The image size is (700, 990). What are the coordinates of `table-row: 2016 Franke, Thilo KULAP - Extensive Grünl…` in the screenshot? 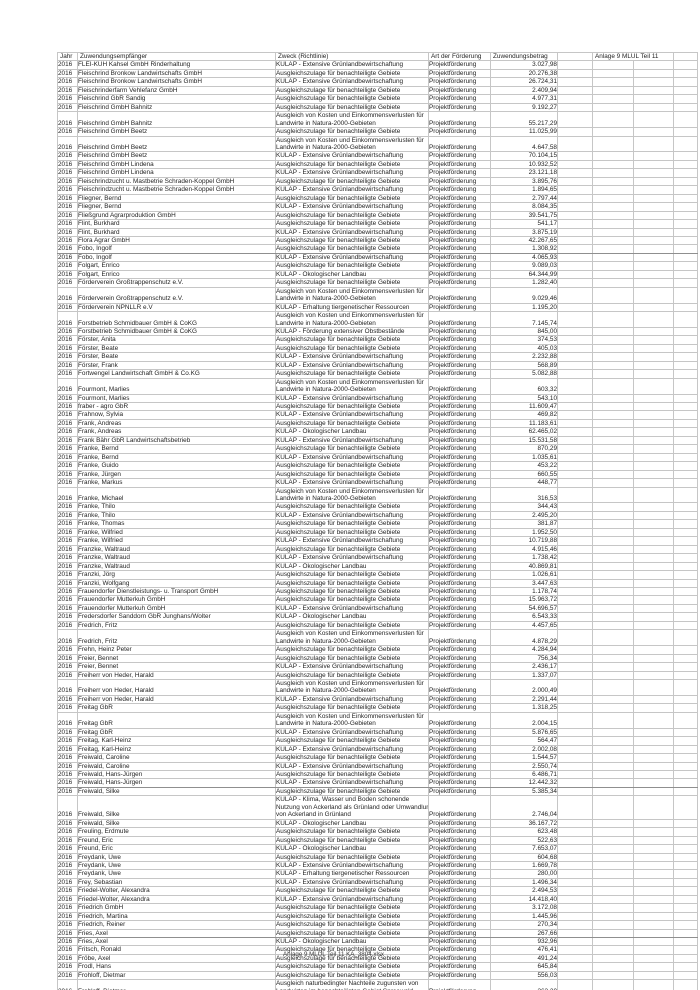 It's located at (378, 515).